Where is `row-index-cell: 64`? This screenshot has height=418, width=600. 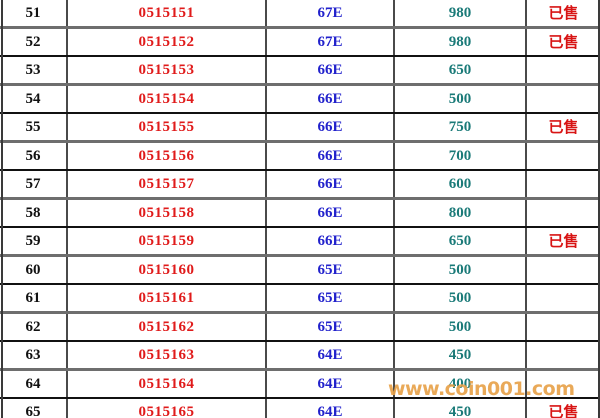 row-index-cell: 64 is located at coordinates (34, 384).